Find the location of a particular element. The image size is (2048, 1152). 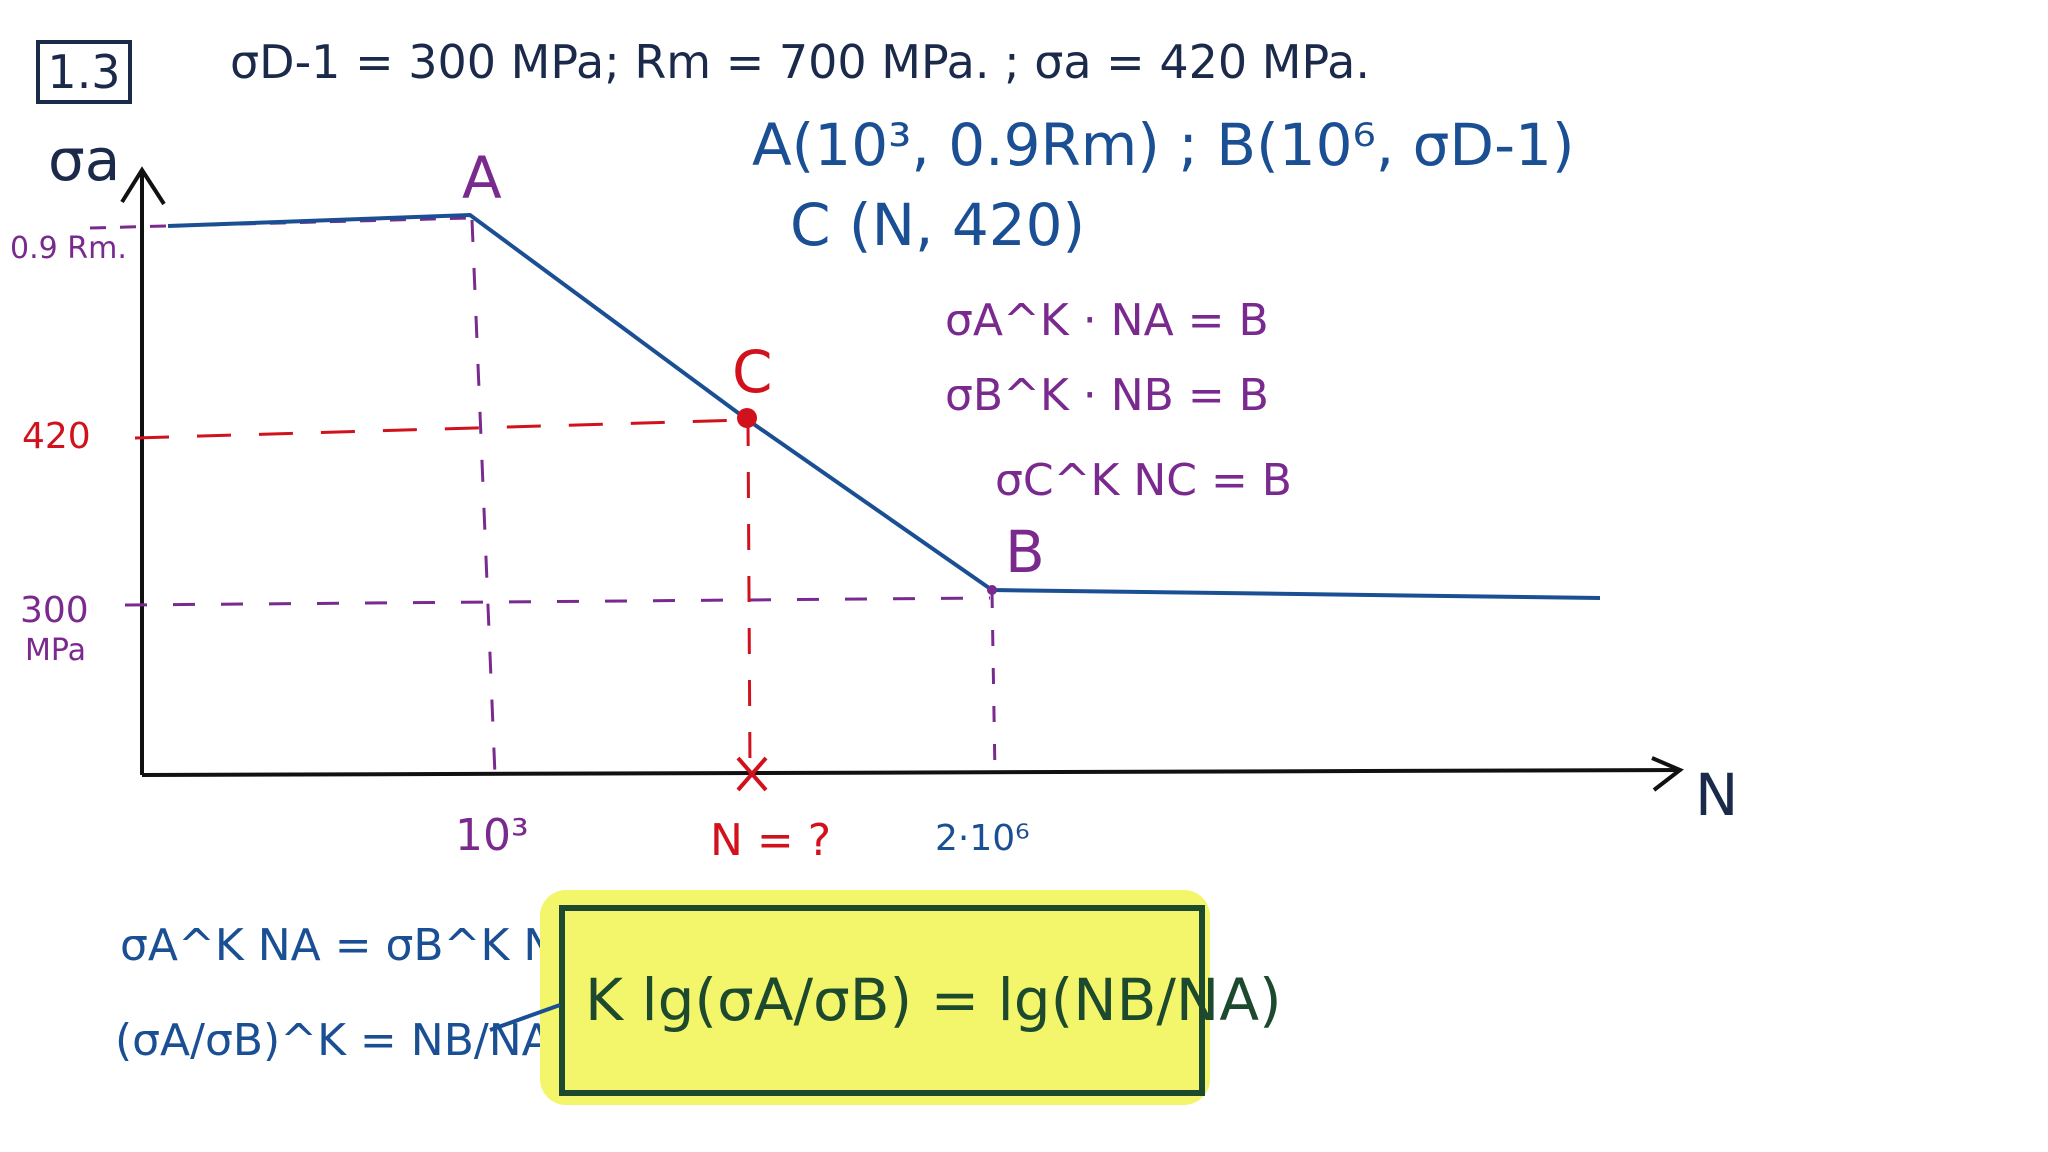

ytick-09rm: 0.9 Rm. is located at coordinates (68, 248).